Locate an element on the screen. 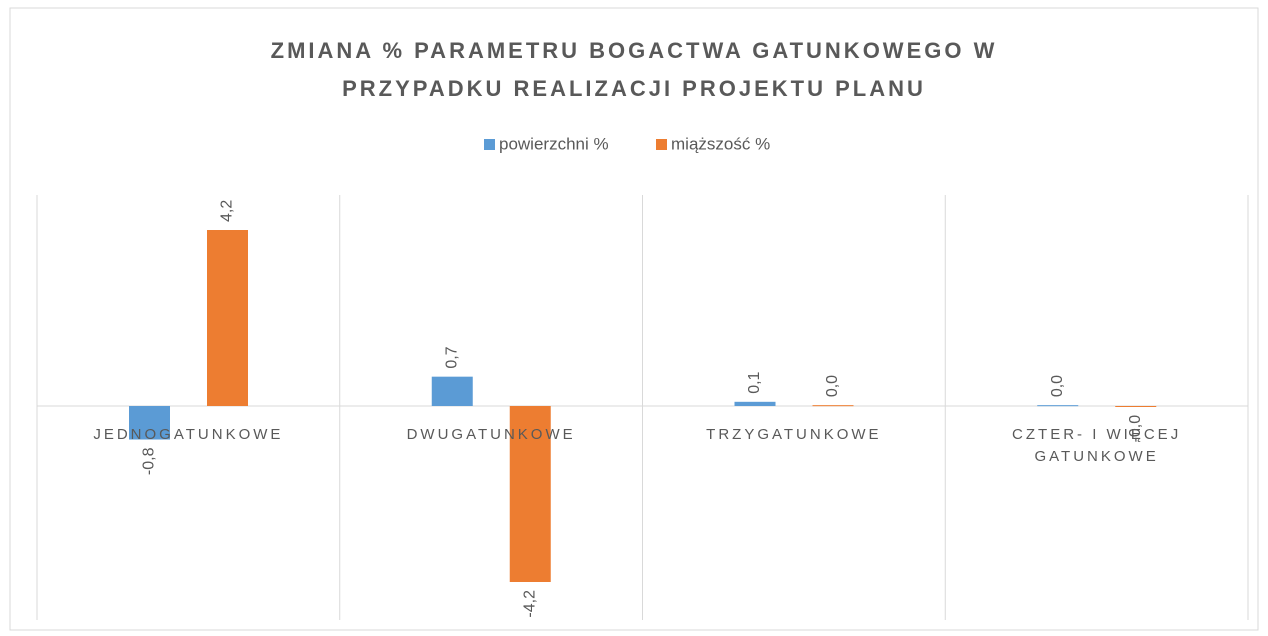  data-label: -0,8 is located at coordinates (149, 461).